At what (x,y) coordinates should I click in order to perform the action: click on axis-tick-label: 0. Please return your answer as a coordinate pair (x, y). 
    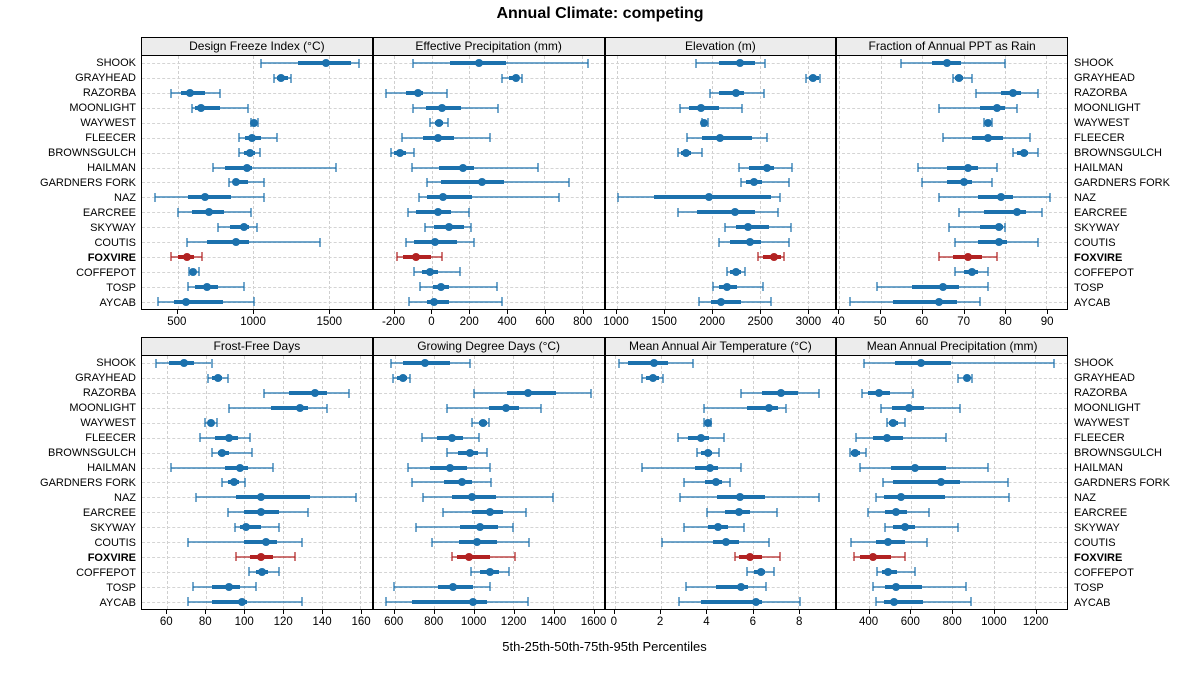
    Looking at the image, I should click on (431, 322).